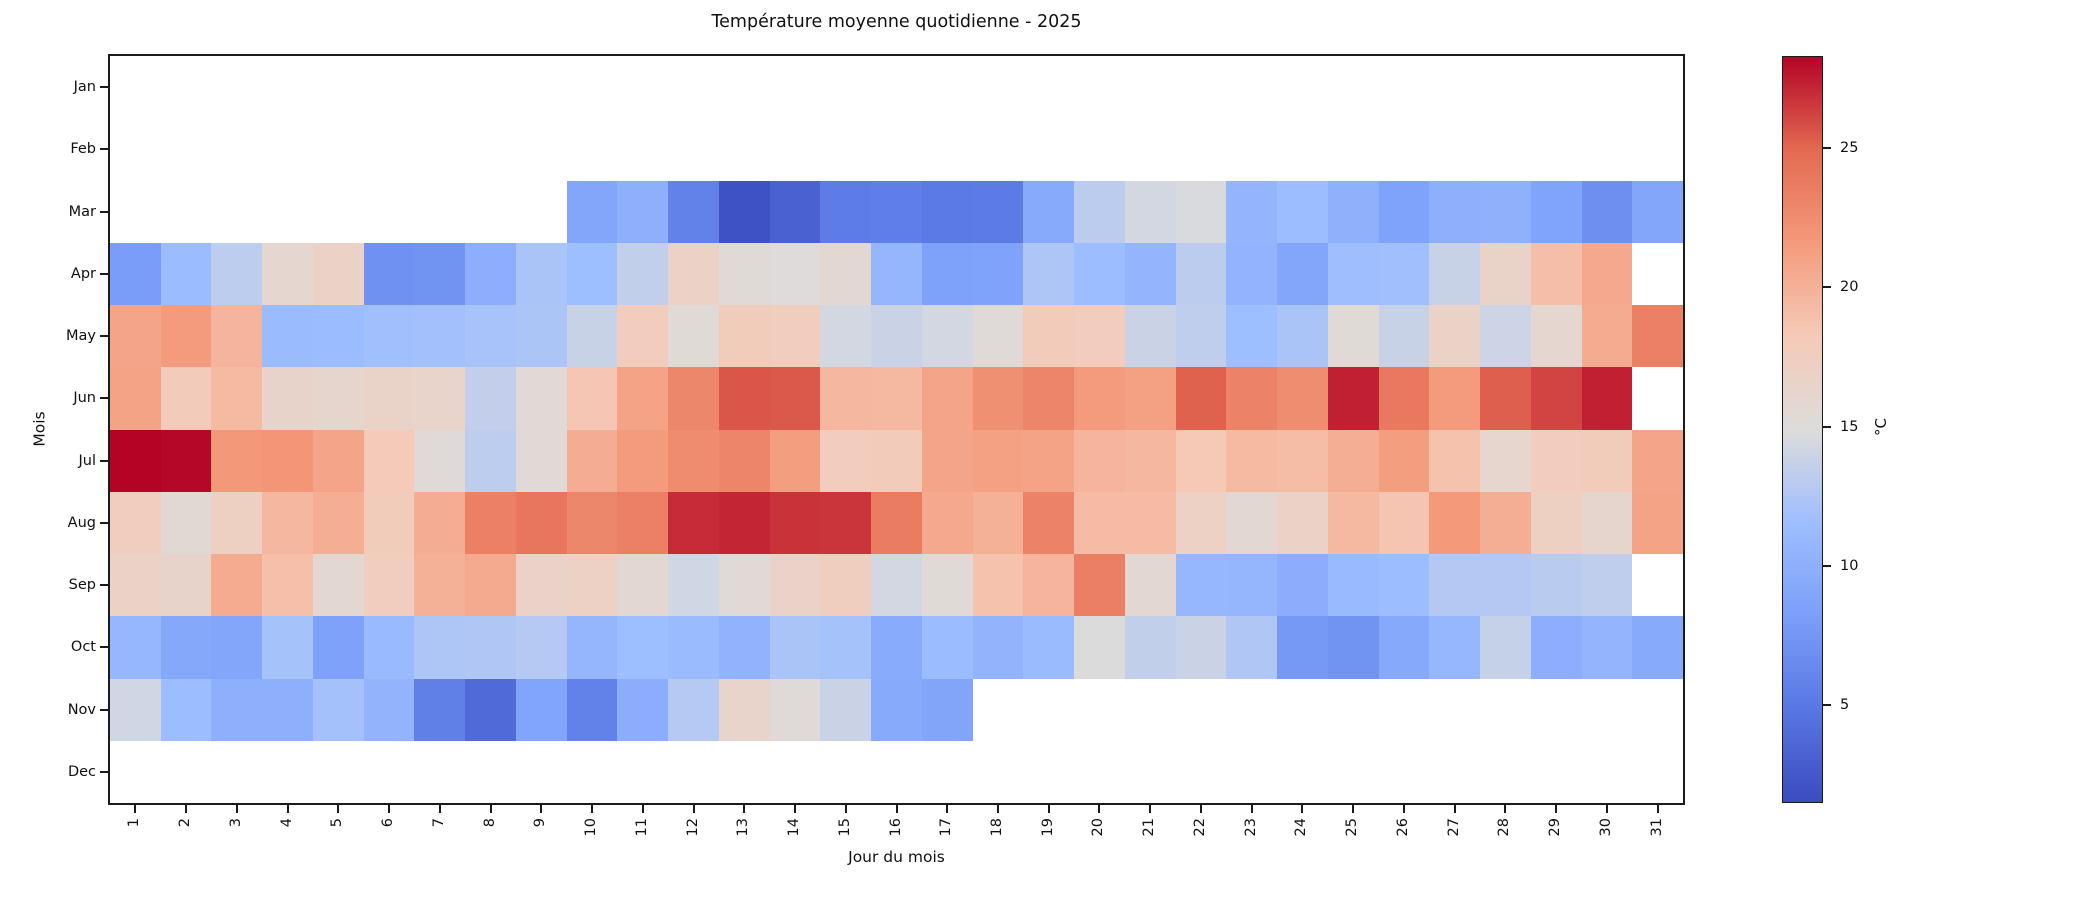  I want to click on month-tick-label: Mar, so click(82, 211).